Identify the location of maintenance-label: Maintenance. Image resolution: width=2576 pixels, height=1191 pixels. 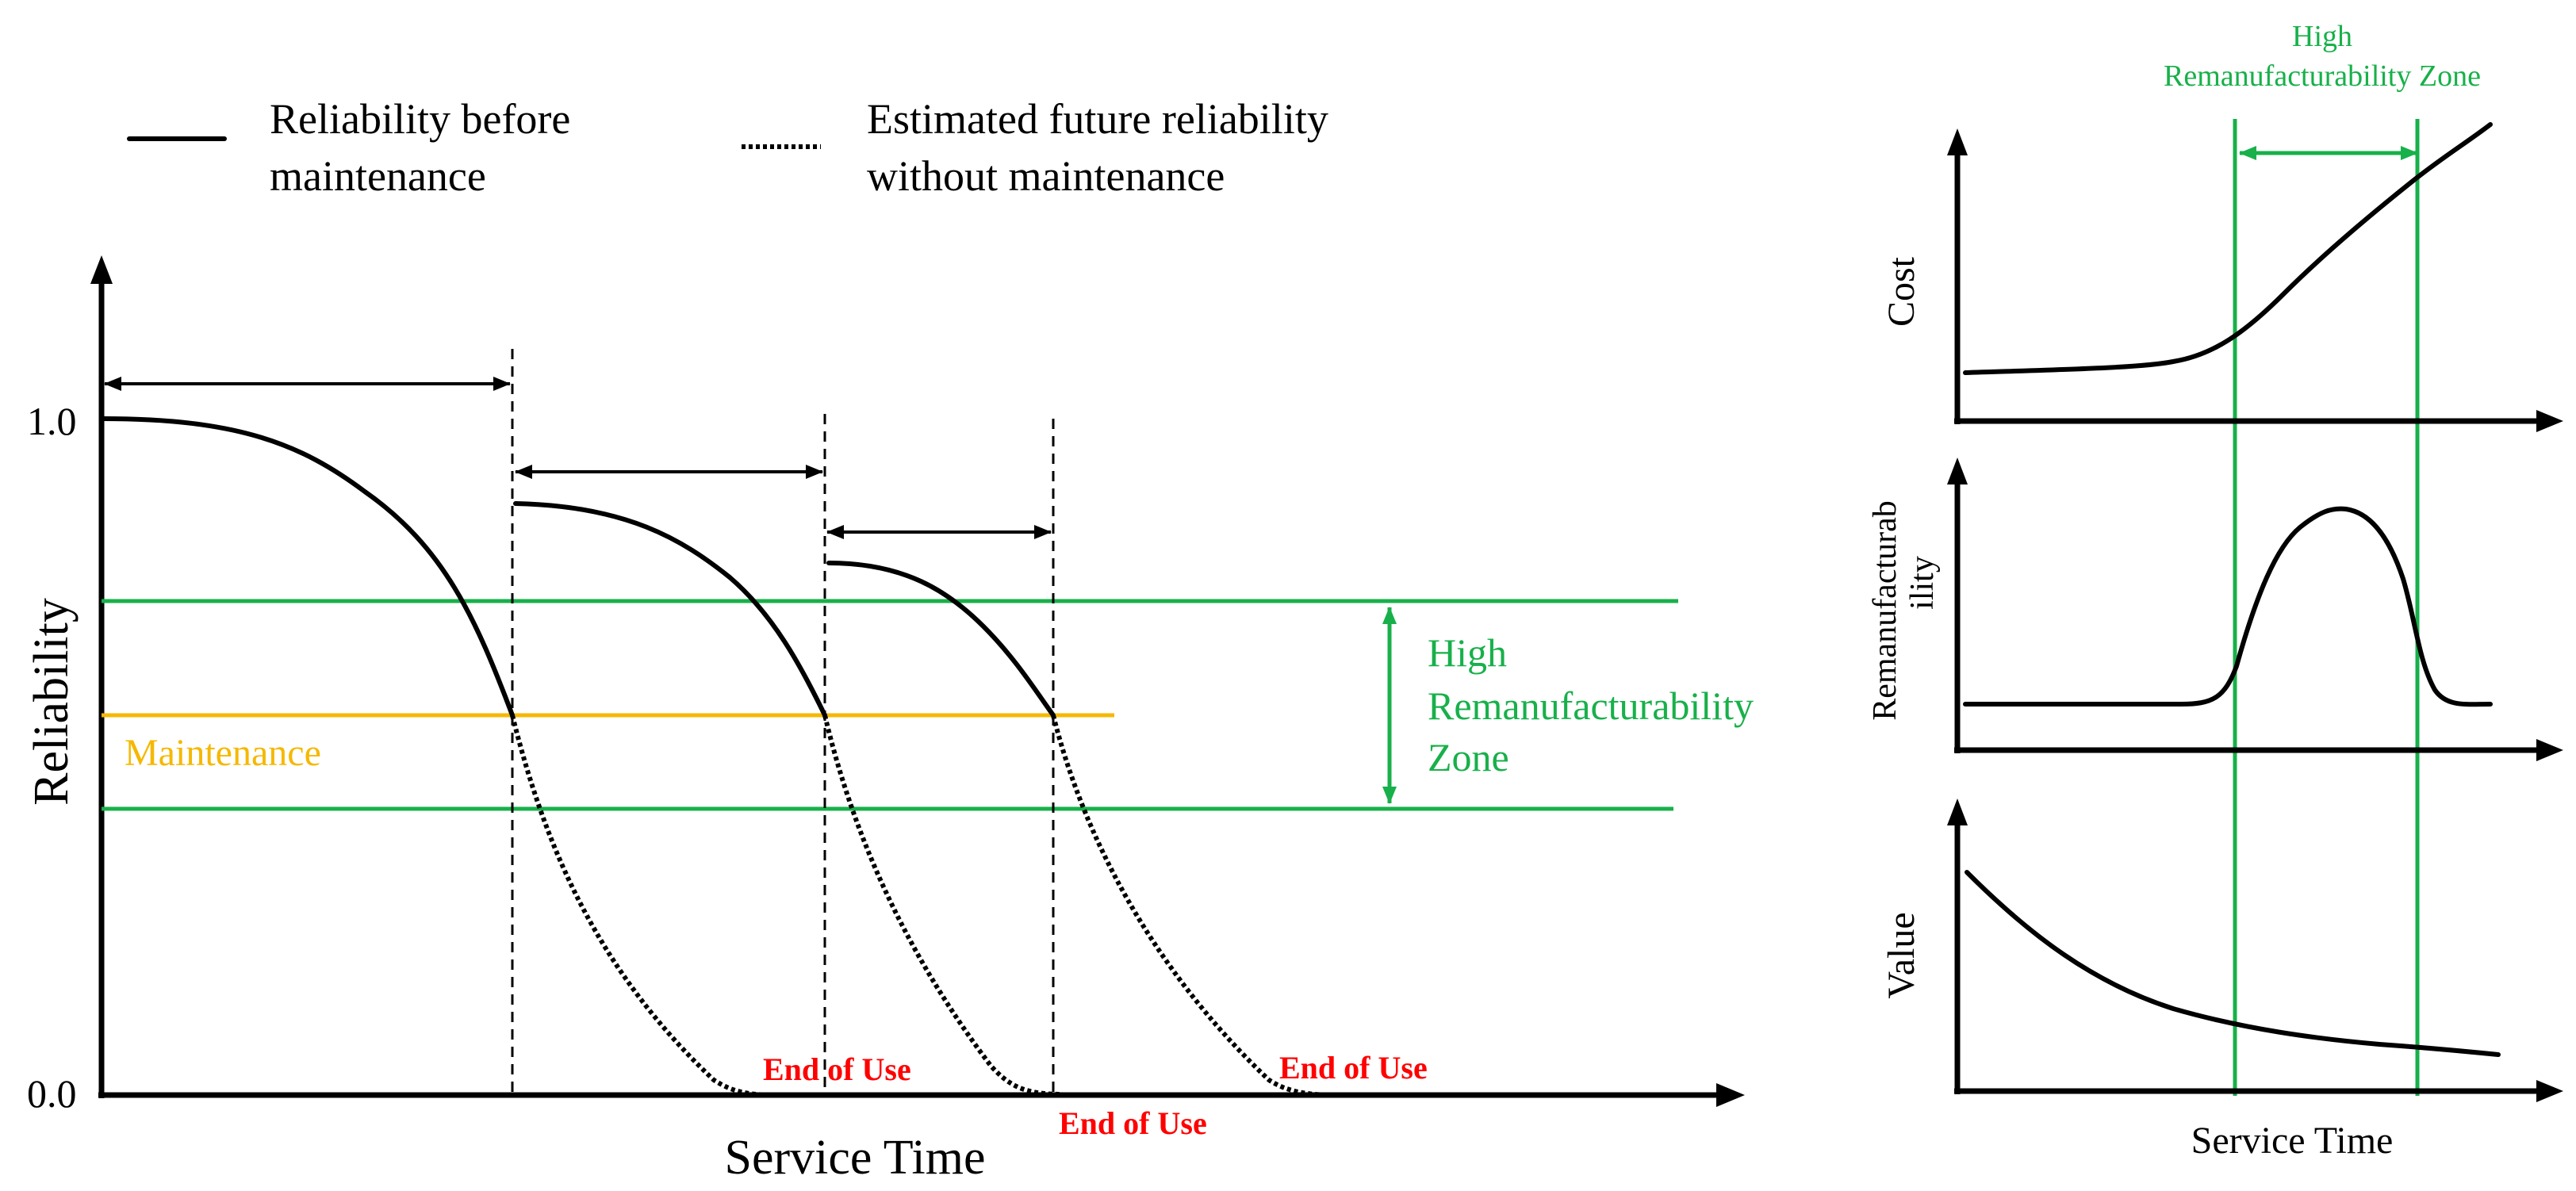
(223, 753).